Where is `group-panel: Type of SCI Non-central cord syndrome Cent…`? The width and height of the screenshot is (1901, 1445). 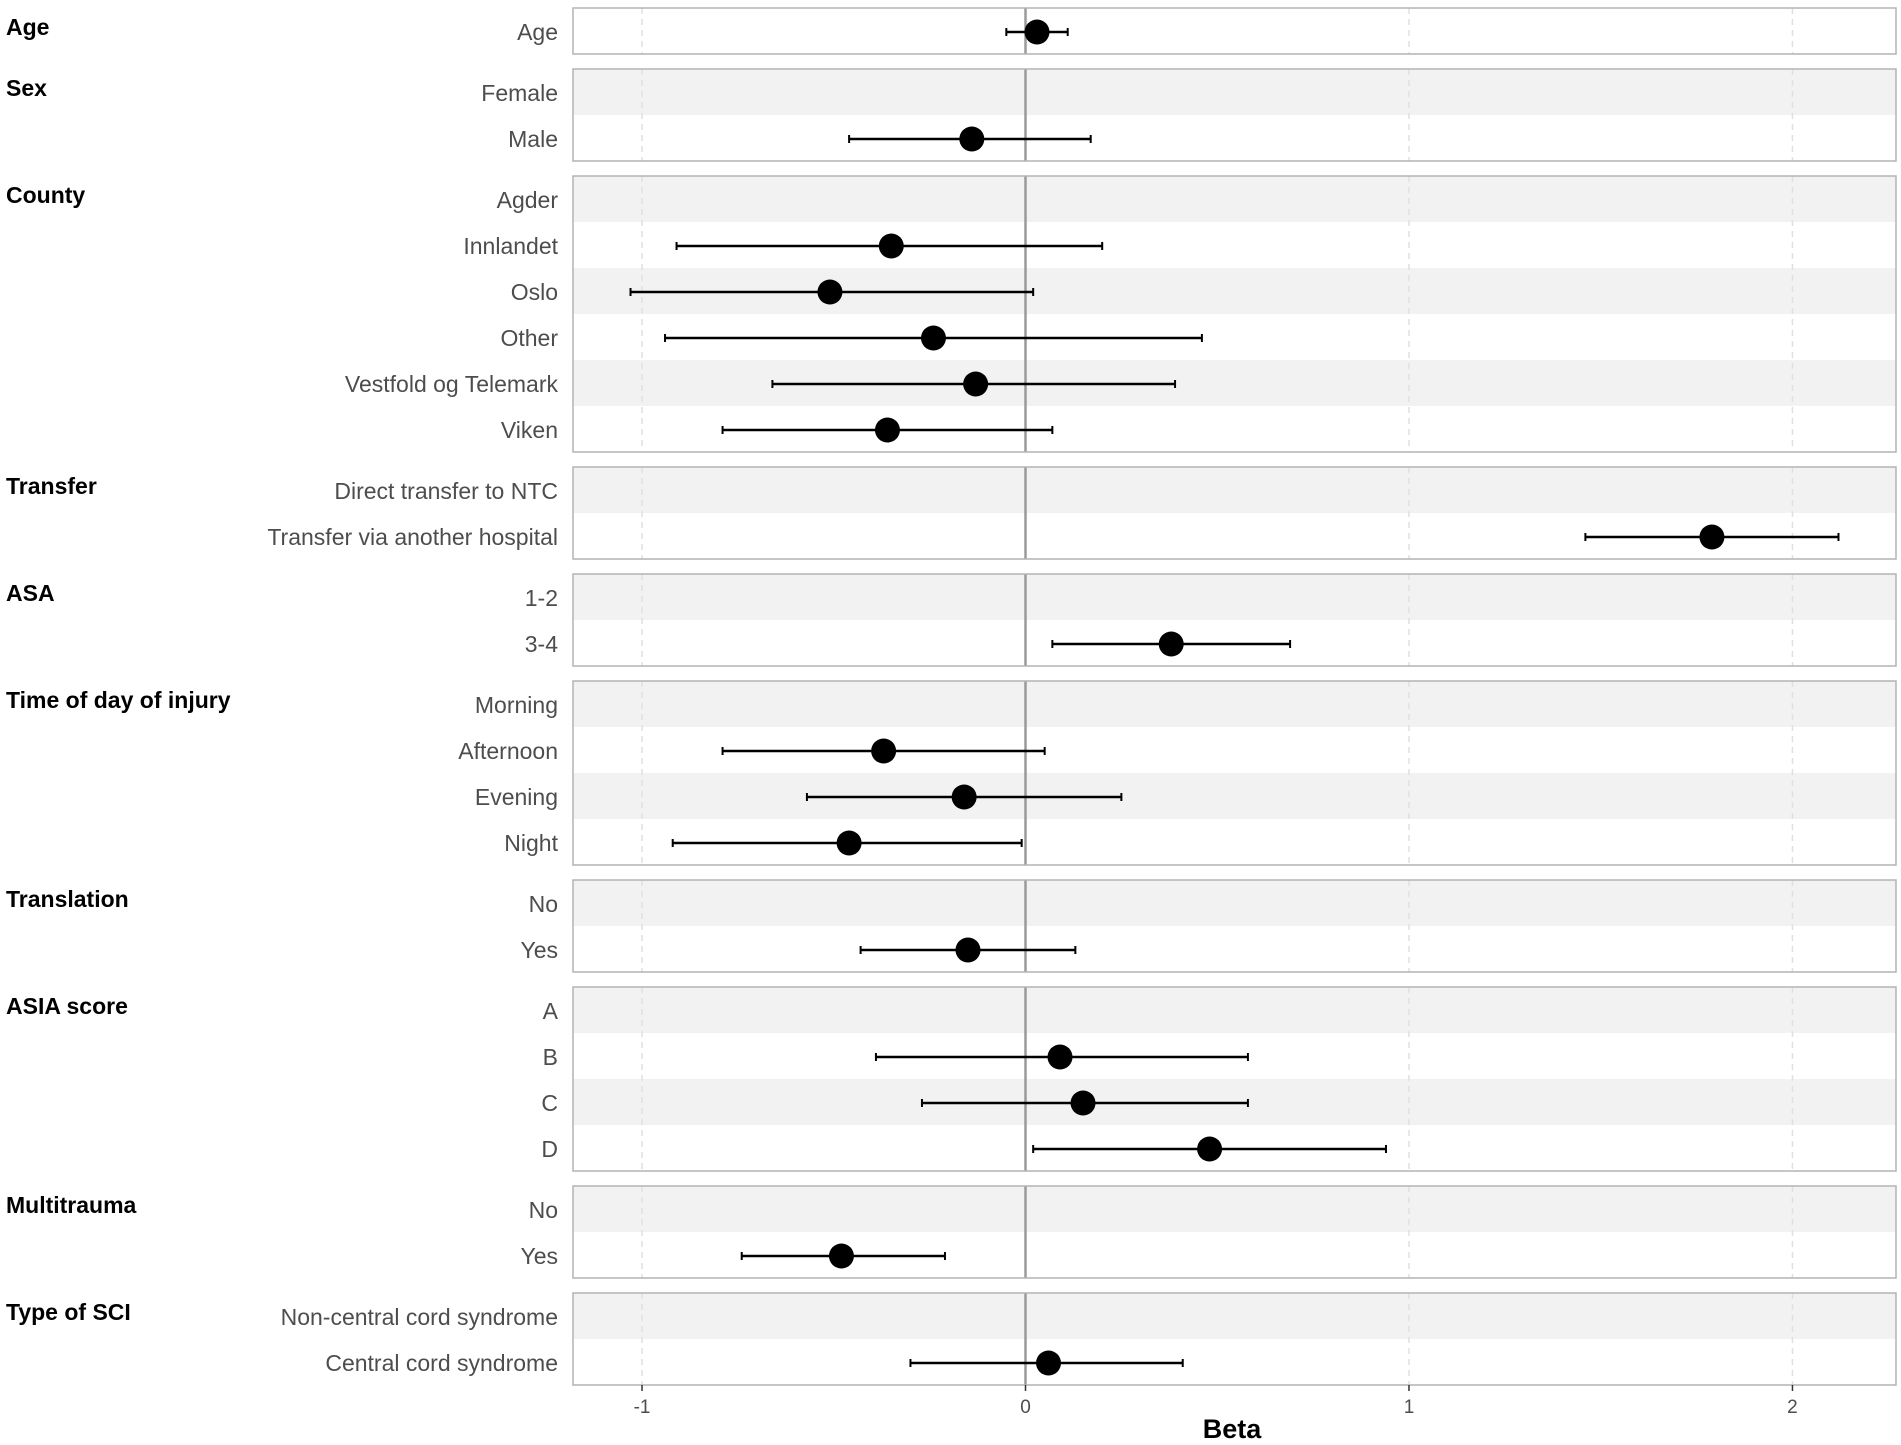 group-panel: Type of SCI Non-central cord syndrome Cent… is located at coordinates (951, 1339).